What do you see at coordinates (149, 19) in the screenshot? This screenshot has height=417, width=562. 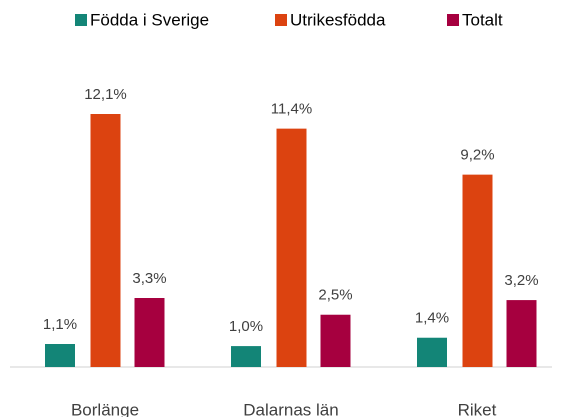 I see `legend-label: Födda i Sverige` at bounding box center [149, 19].